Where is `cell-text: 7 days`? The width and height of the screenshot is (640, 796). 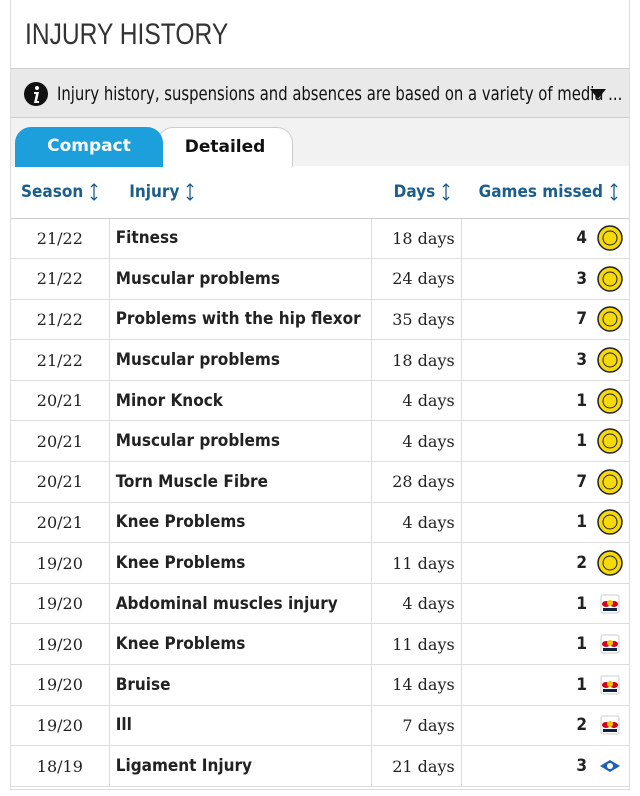
cell-text: 7 days is located at coordinates (428, 725).